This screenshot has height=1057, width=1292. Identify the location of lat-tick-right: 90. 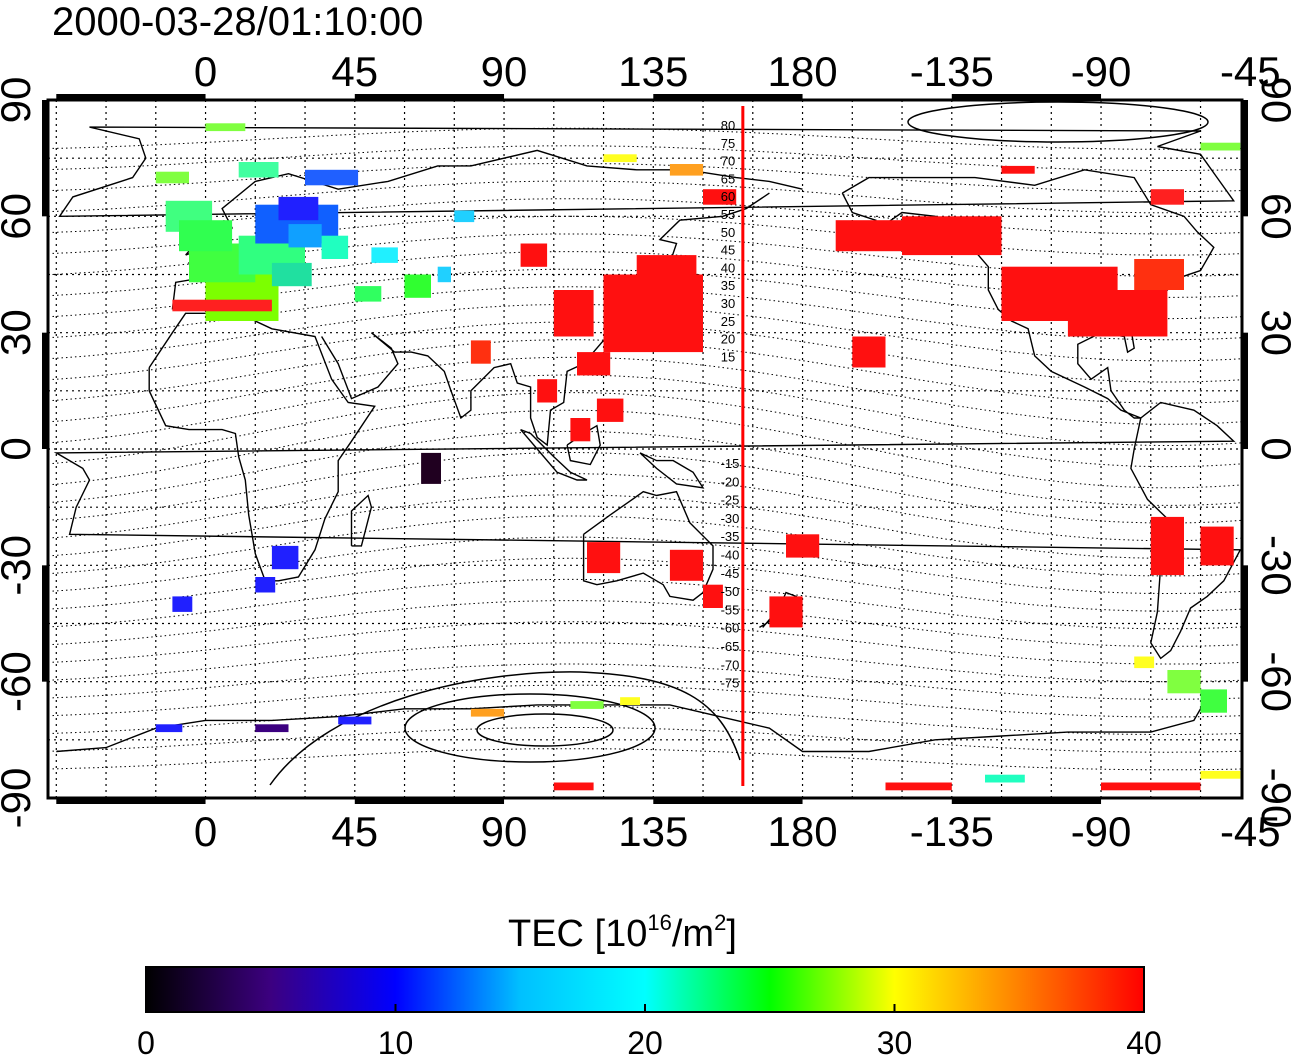
(1272, 100).